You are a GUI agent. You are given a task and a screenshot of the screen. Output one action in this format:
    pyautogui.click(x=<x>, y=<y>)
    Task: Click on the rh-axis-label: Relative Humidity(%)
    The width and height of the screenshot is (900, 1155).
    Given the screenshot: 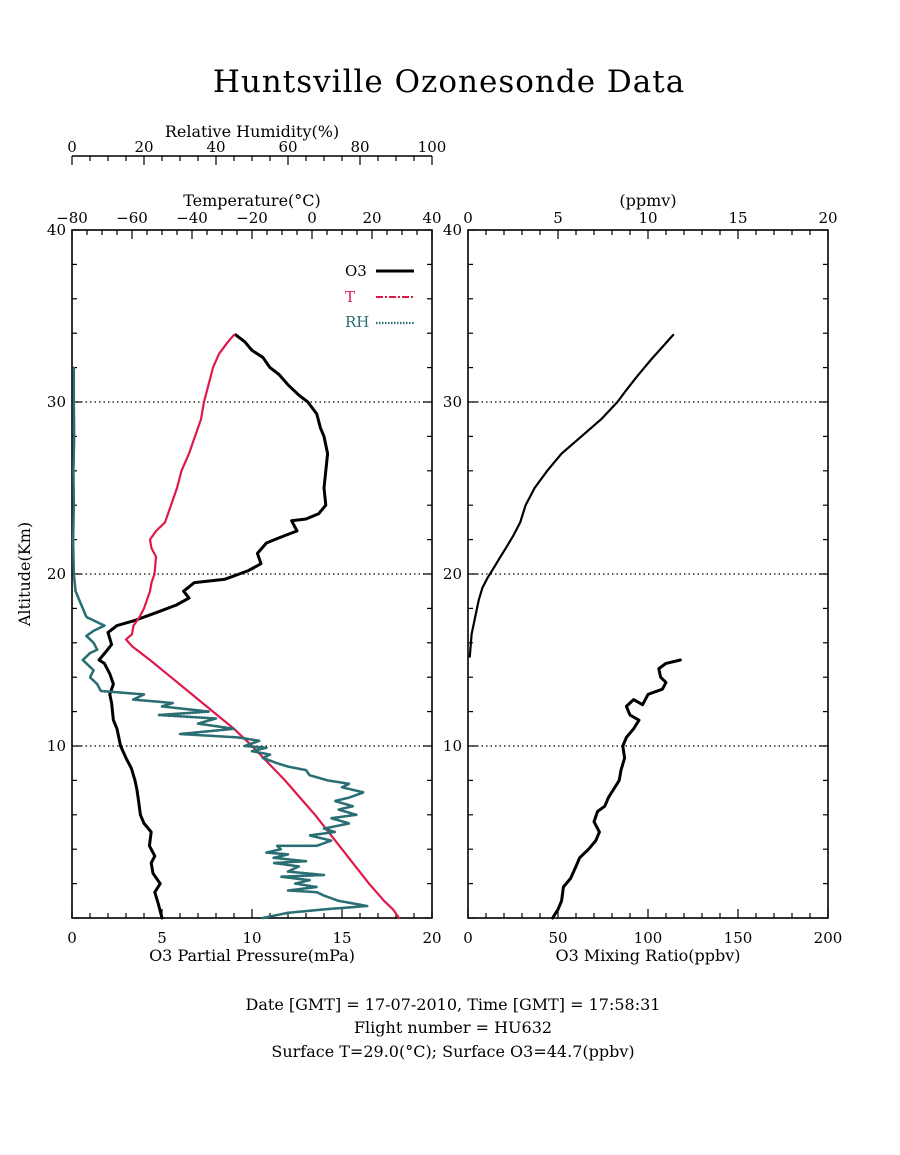 What is the action you would take?
    pyautogui.click(x=252, y=131)
    